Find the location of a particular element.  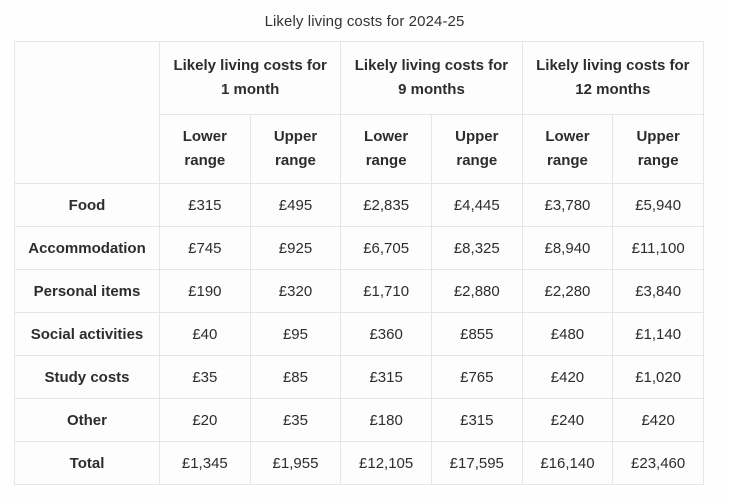

row-label: Study costs is located at coordinates (87, 377).